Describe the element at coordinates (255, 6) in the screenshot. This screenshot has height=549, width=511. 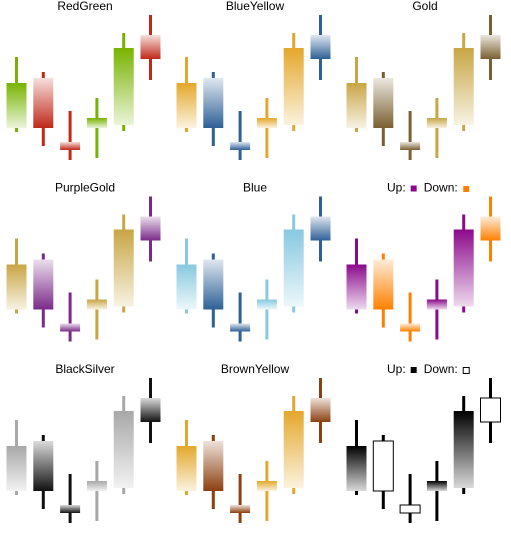
I see `chart-title: BlueYellow` at that location.